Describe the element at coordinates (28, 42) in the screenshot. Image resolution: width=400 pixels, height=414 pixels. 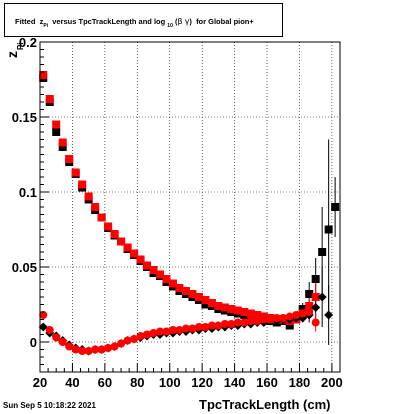
I see `y-tick-label: 0.2` at that location.